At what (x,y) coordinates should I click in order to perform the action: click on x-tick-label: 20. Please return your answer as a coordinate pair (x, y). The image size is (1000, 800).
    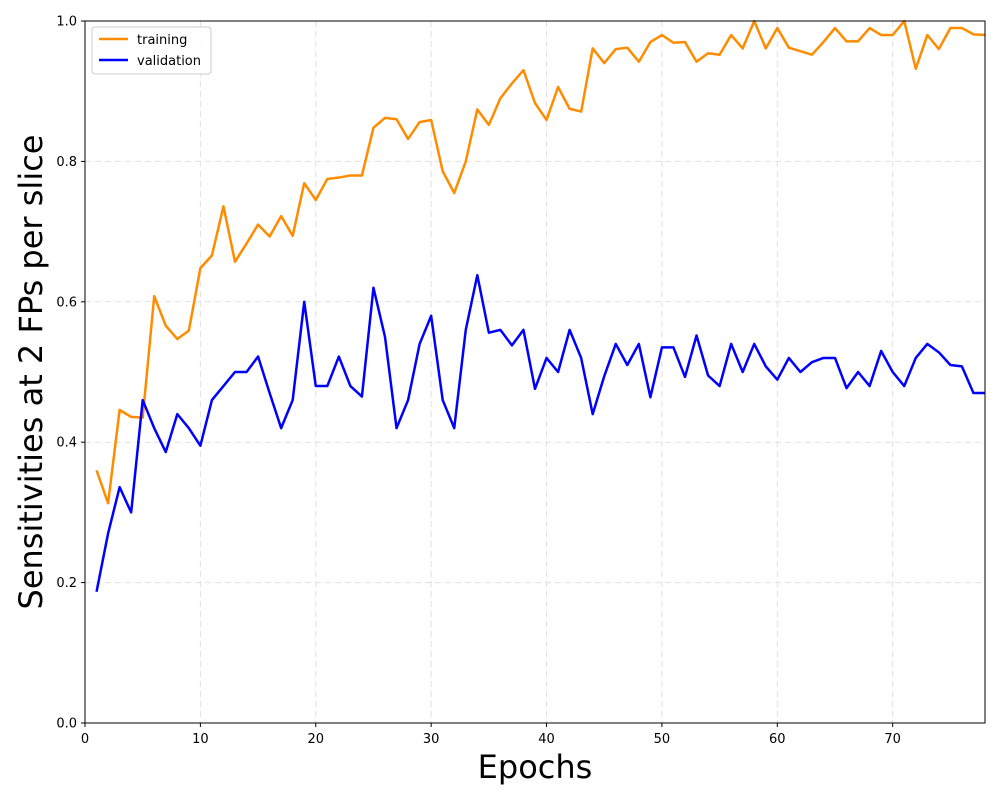
    Looking at the image, I should click on (315, 739).